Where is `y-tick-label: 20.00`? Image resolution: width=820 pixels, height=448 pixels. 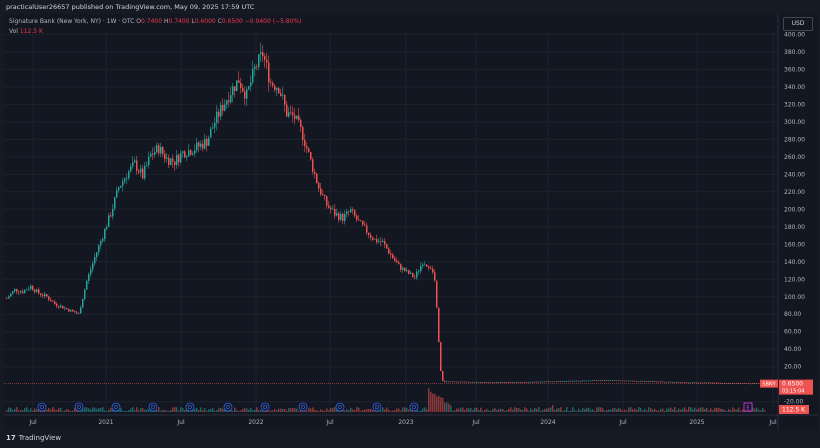
y-tick-label: 20.00 is located at coordinates (792, 367).